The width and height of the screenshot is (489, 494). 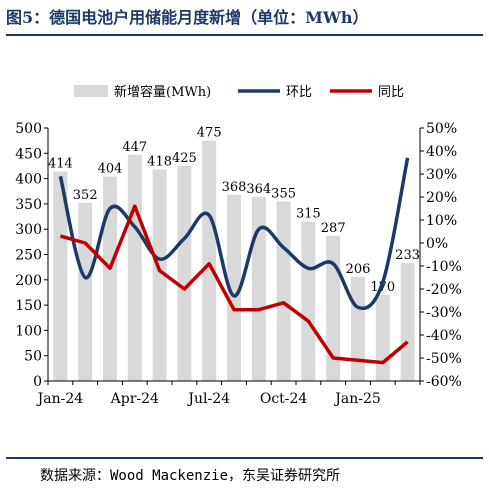 I want to click on source-note: 数据来源：Wood Mackenzie，东吴证券研究所, so click(x=190, y=476).